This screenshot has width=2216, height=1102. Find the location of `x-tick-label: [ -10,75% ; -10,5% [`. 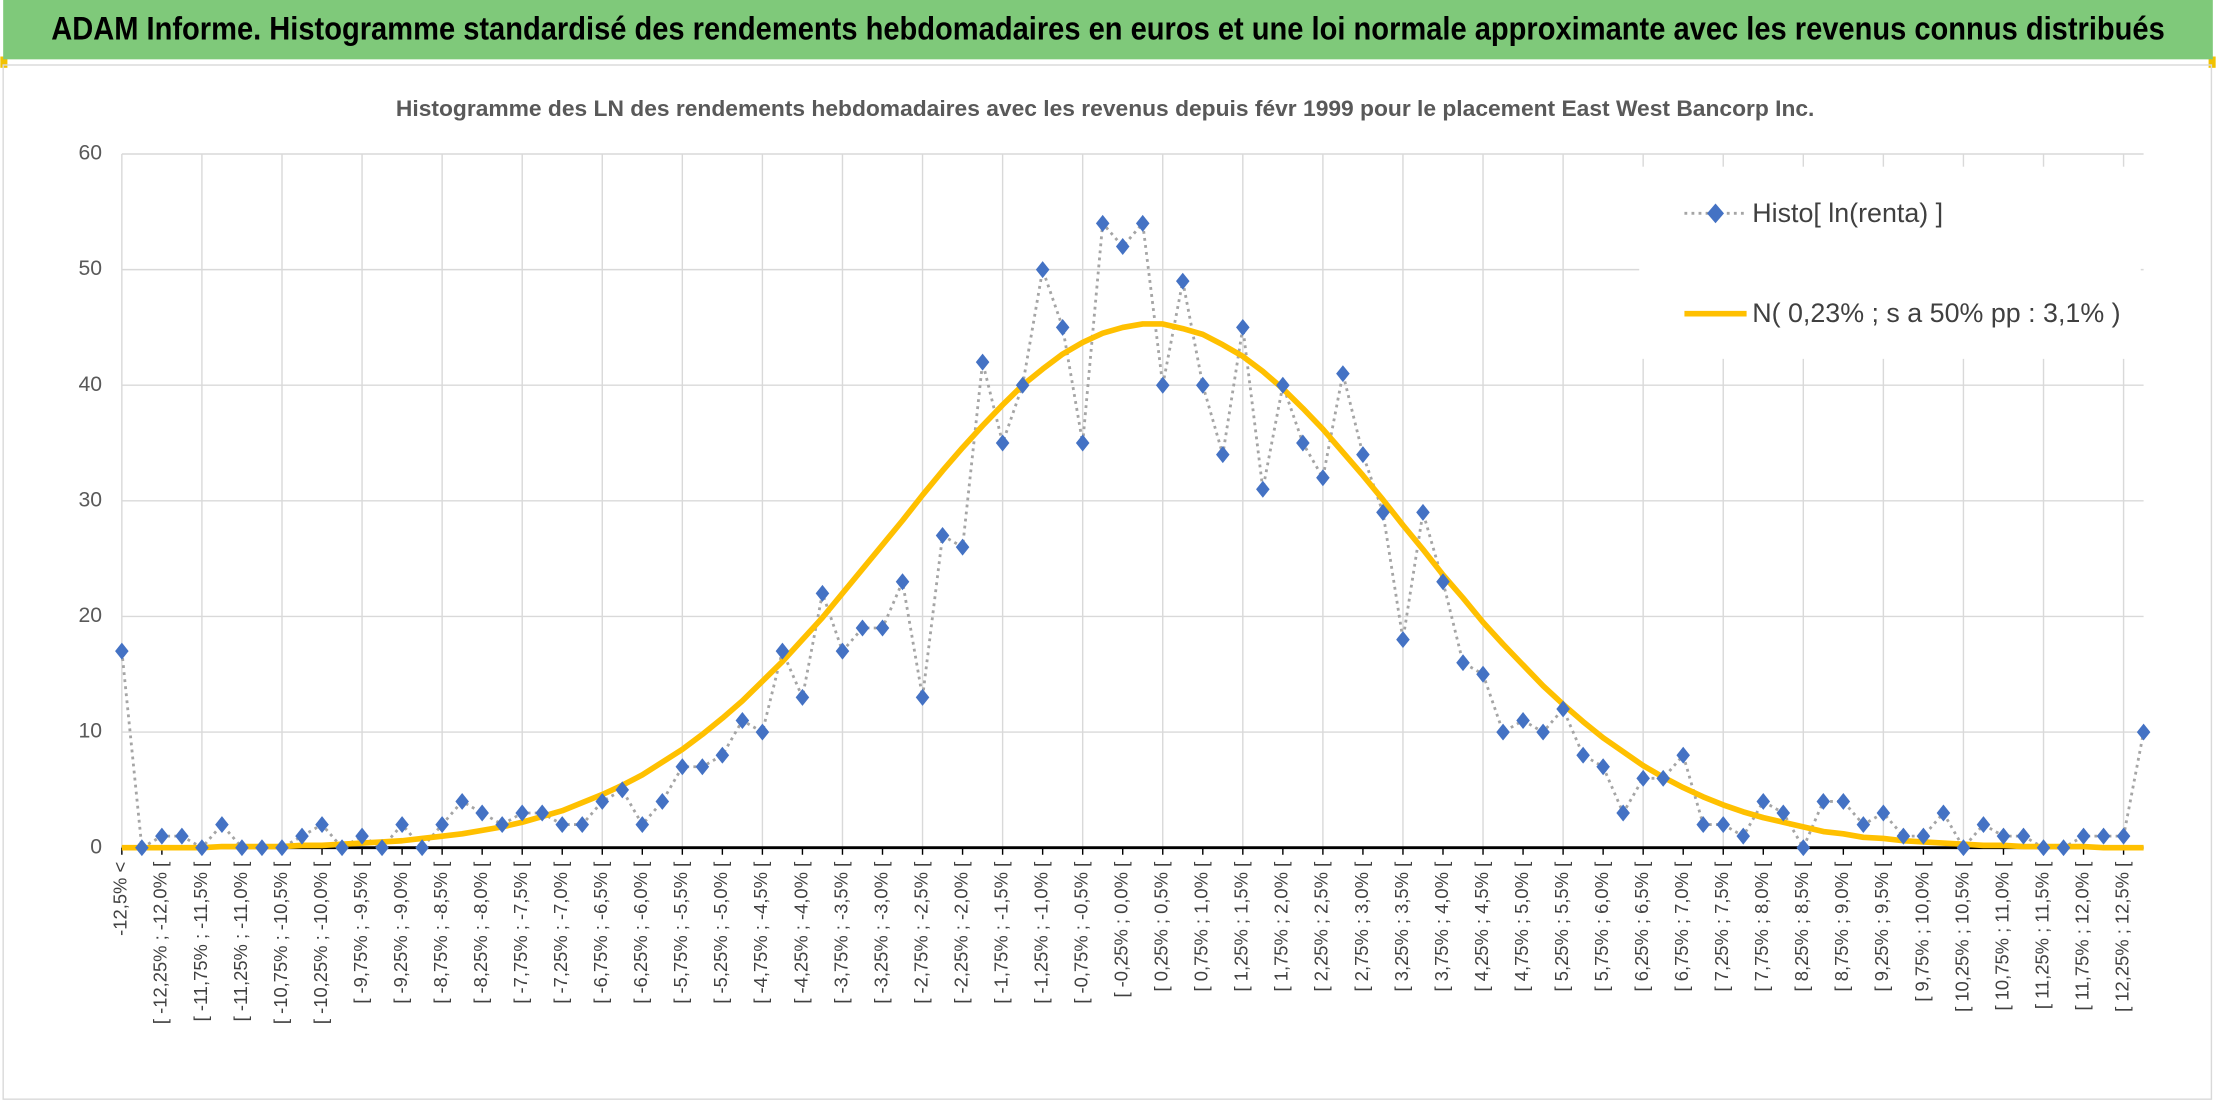

x-tick-label: [ -10,75% ; -10,5% [ is located at coordinates (280, 943).